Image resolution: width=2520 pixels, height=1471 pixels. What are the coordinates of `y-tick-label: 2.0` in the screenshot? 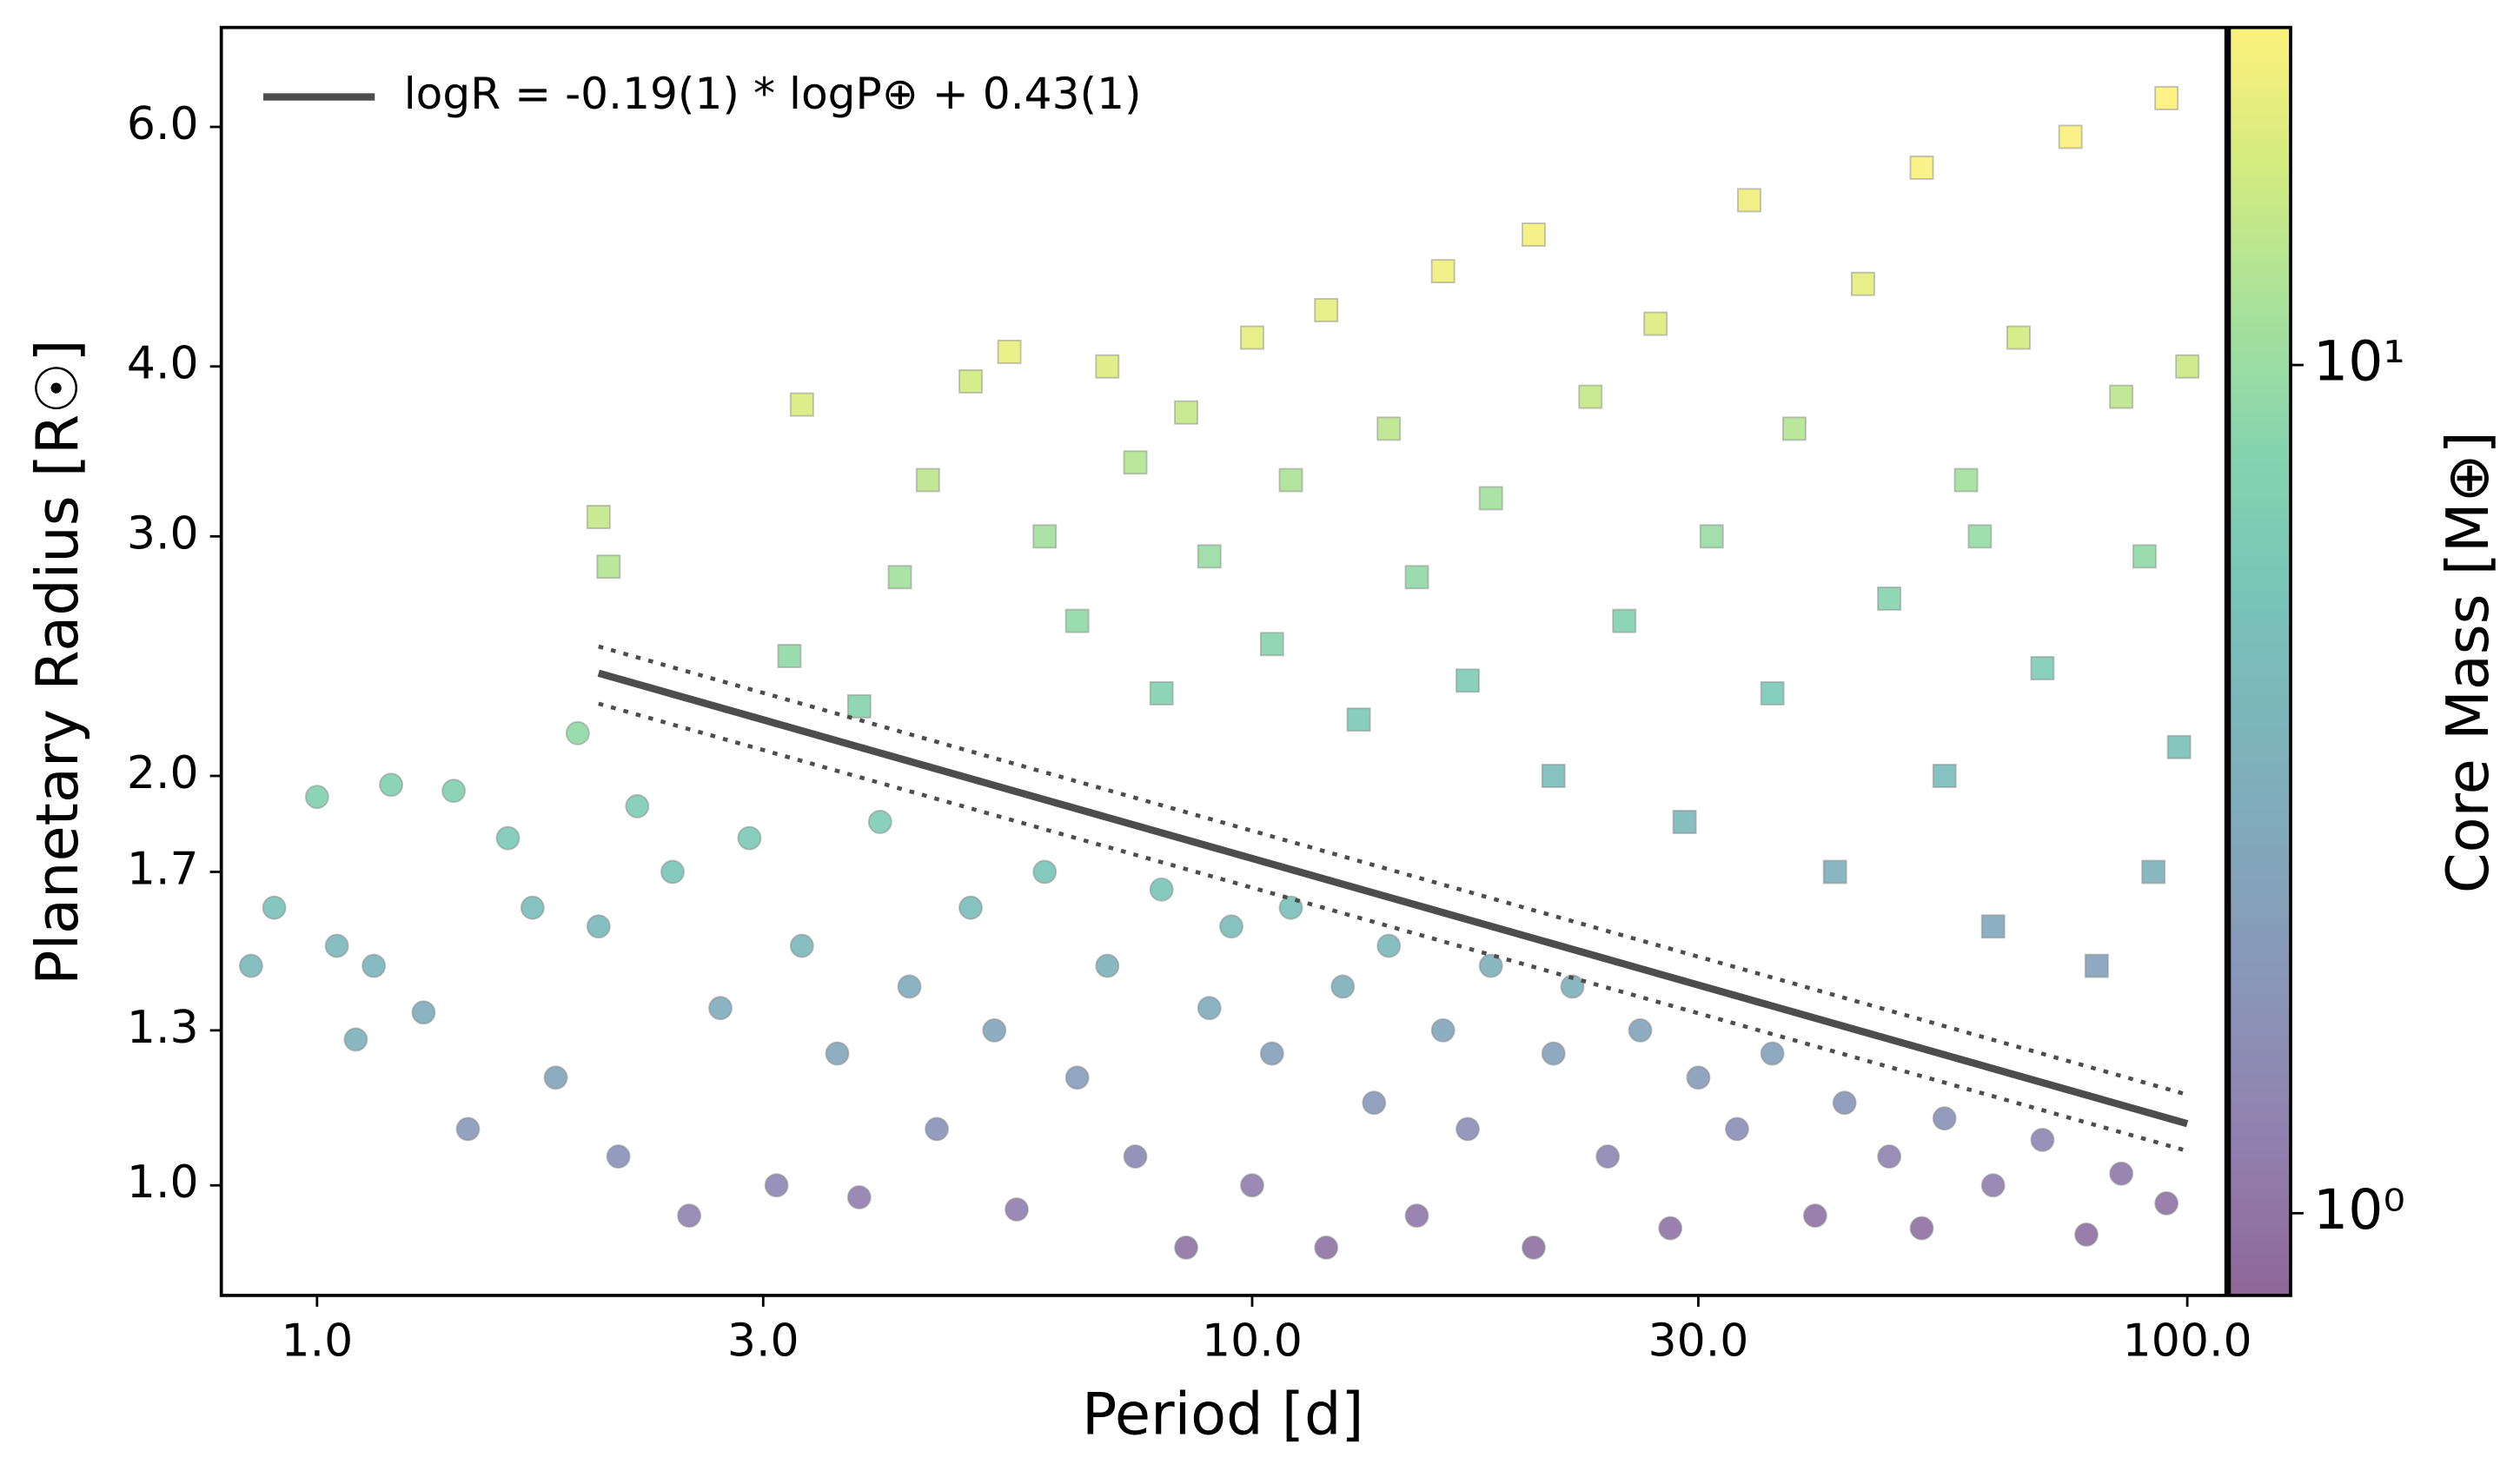 It's located at (163, 773).